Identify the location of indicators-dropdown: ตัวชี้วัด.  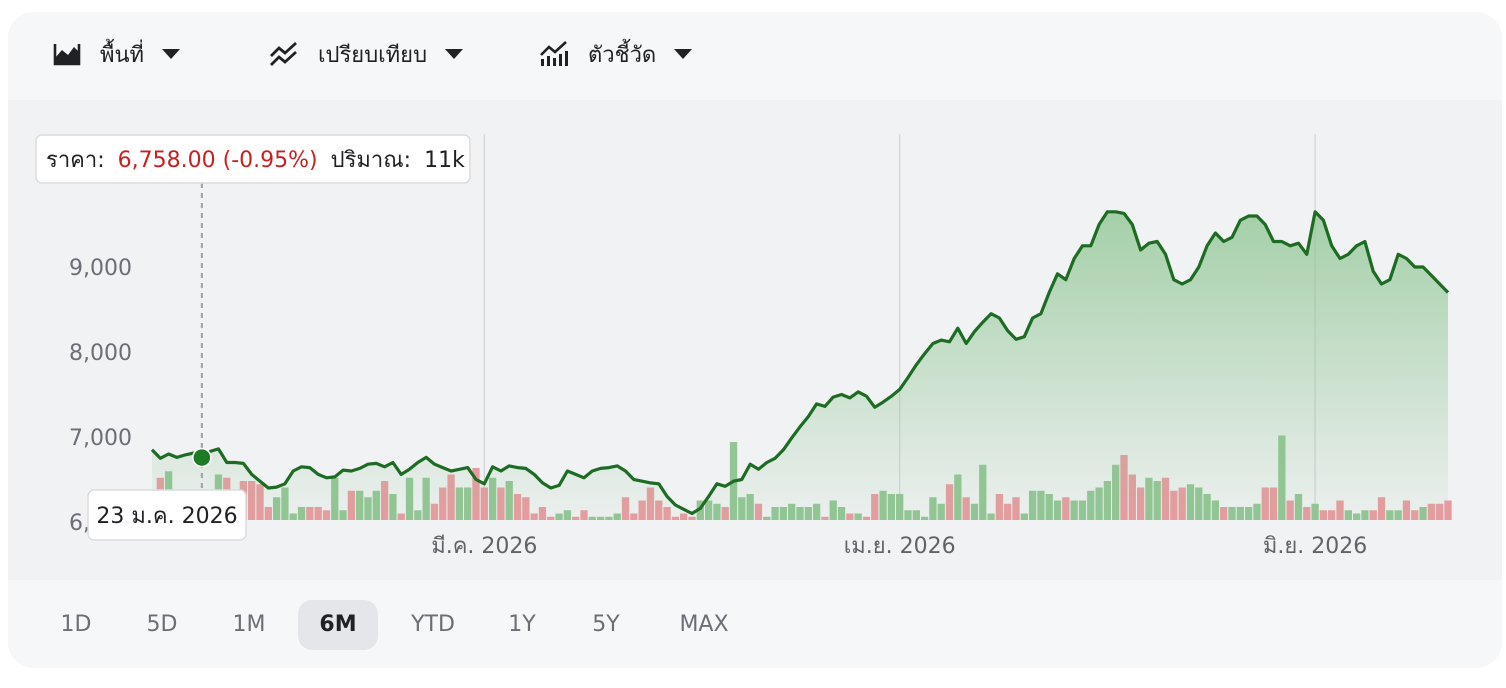
(615, 54).